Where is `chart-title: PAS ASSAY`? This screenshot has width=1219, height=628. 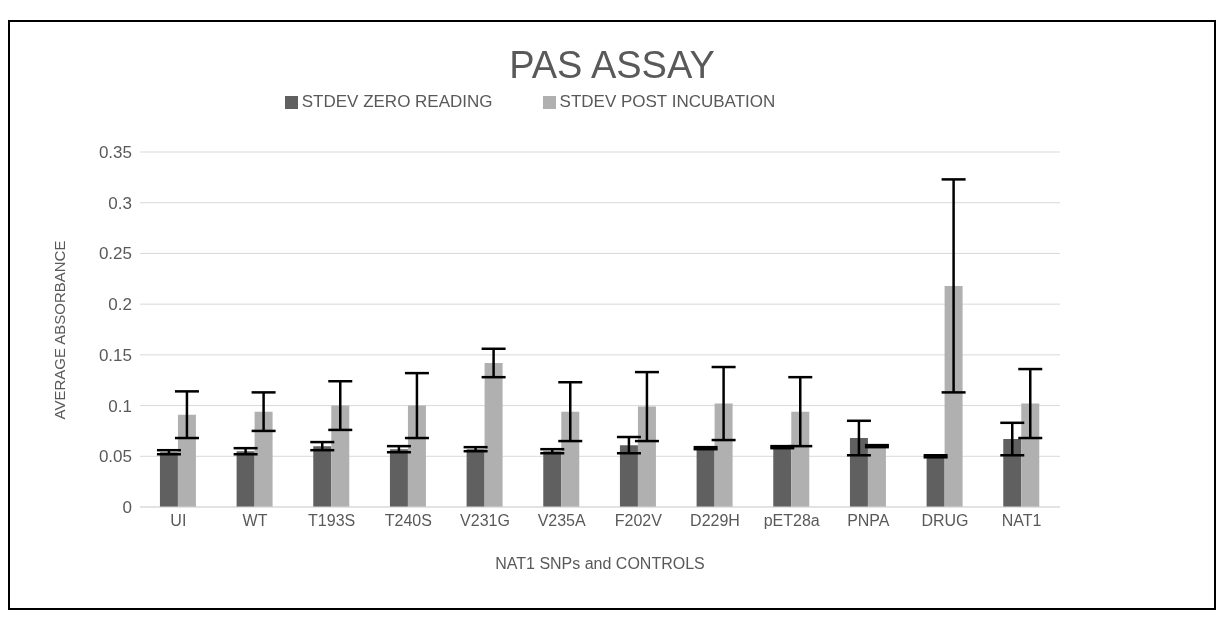
chart-title: PAS ASSAY is located at coordinates (612, 65).